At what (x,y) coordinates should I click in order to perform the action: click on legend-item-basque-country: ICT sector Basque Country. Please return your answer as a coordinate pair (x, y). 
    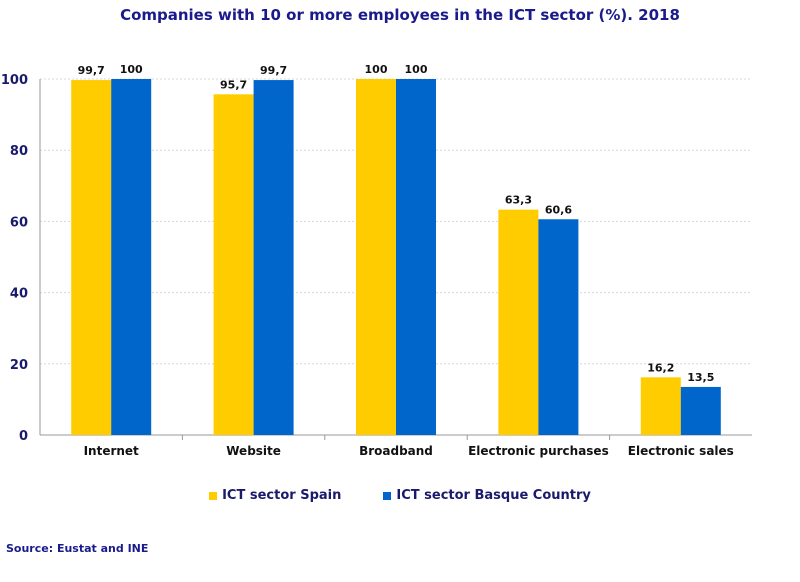
    Looking at the image, I should click on (487, 495).